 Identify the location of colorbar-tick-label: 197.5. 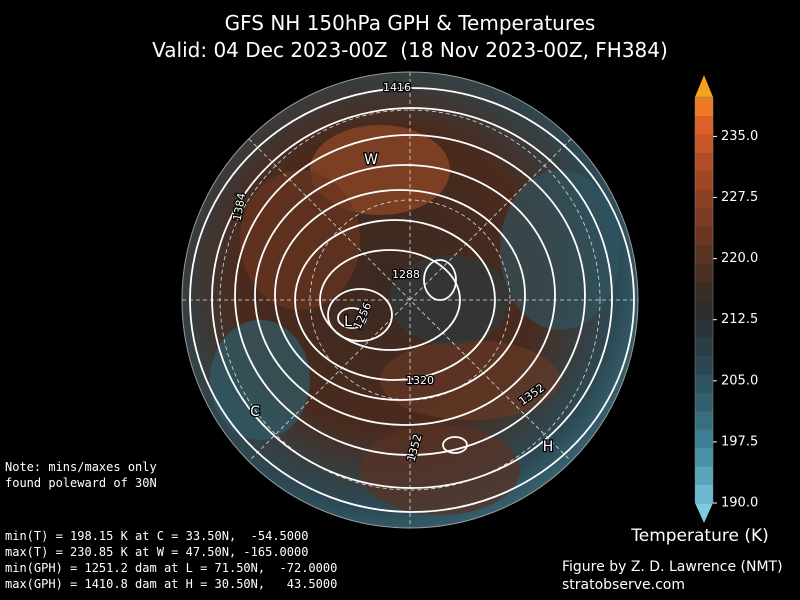
(739, 441).